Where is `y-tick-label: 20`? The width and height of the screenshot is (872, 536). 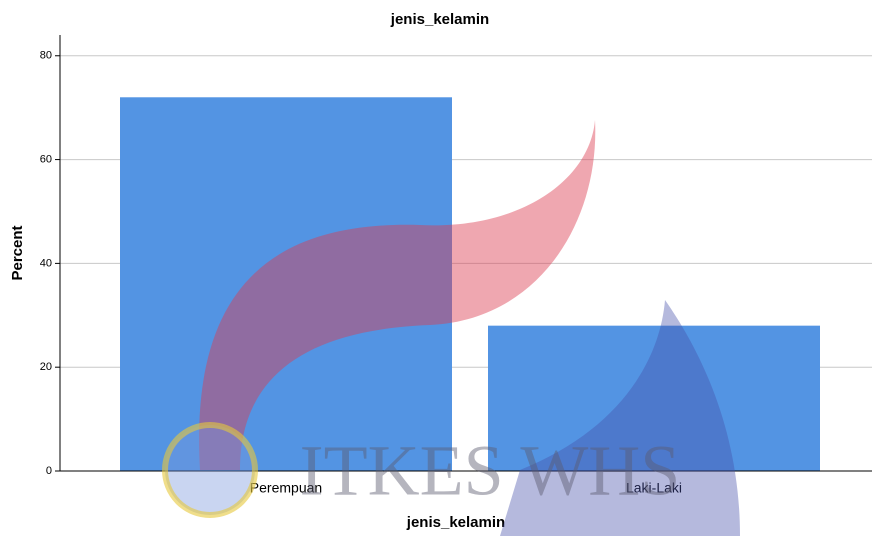 y-tick-label: 20 is located at coordinates (46, 367).